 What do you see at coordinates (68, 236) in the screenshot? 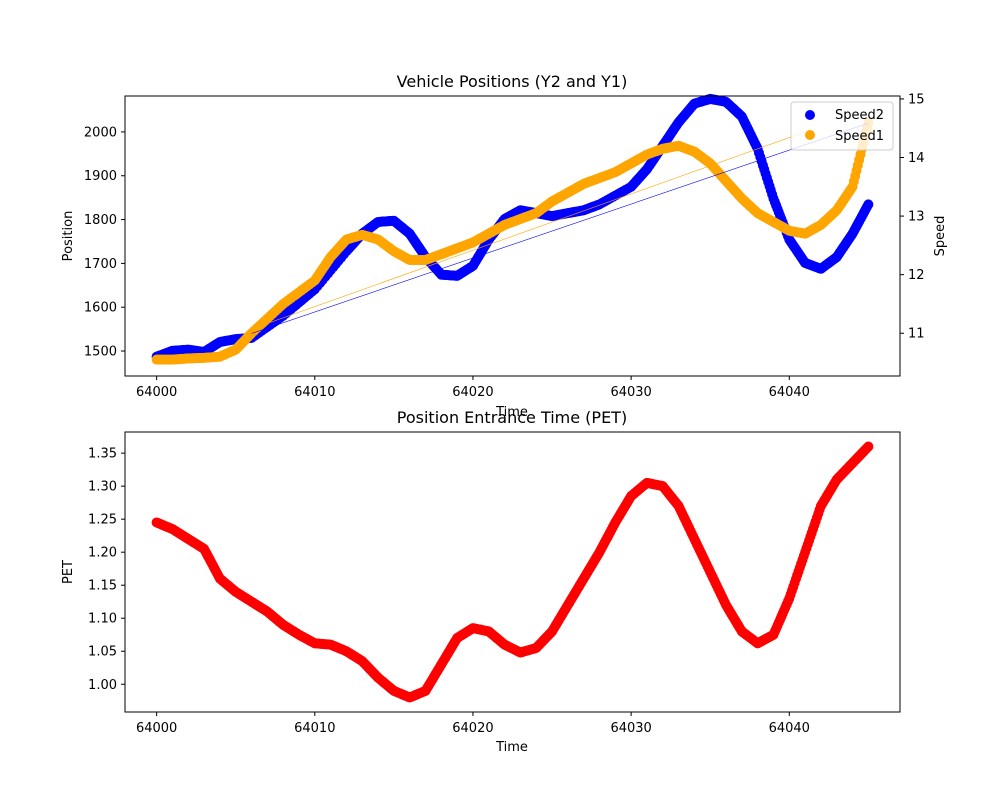
I see `y-axis-label: Position` at bounding box center [68, 236].